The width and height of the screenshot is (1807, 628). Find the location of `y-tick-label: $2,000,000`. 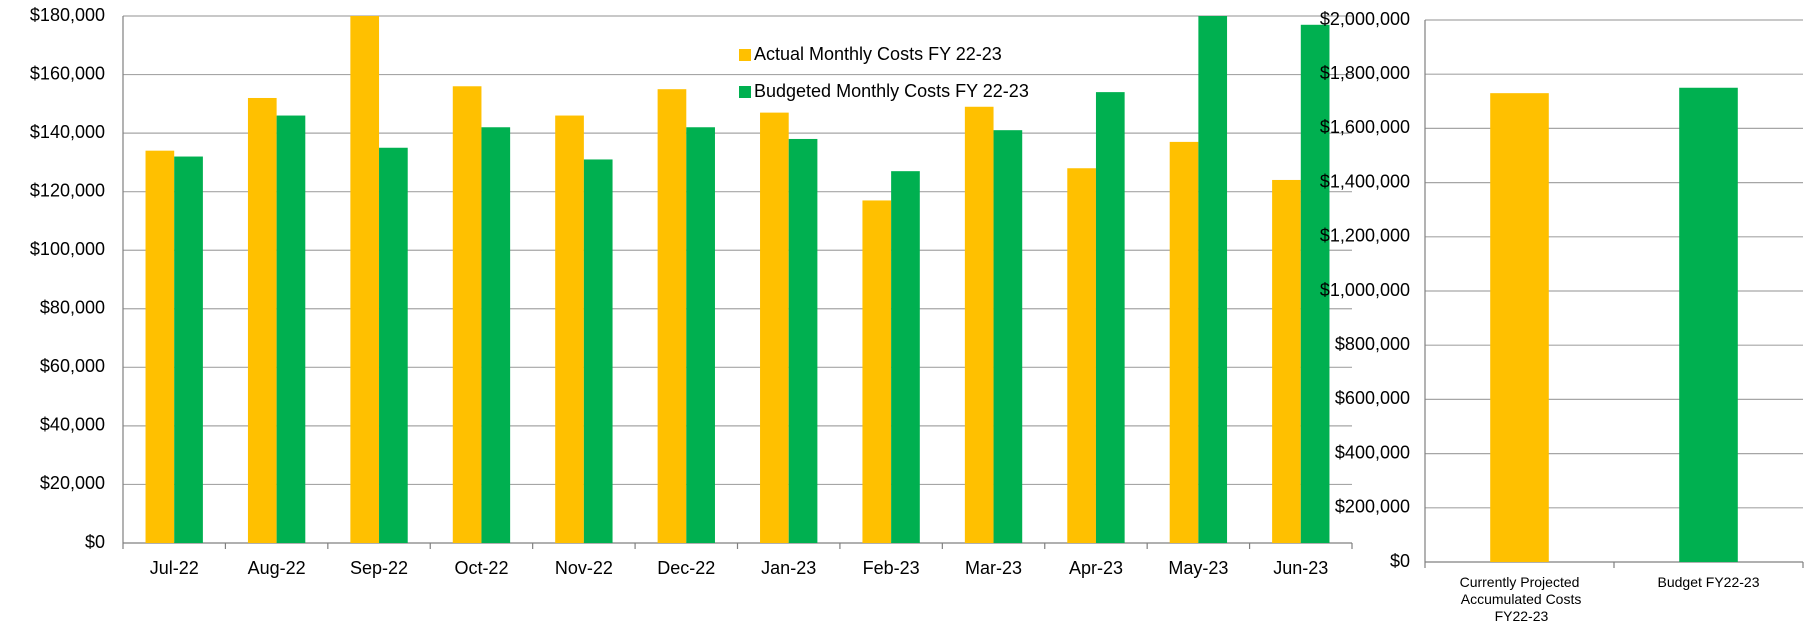

y-tick-label: $2,000,000 is located at coordinates (1365, 19).